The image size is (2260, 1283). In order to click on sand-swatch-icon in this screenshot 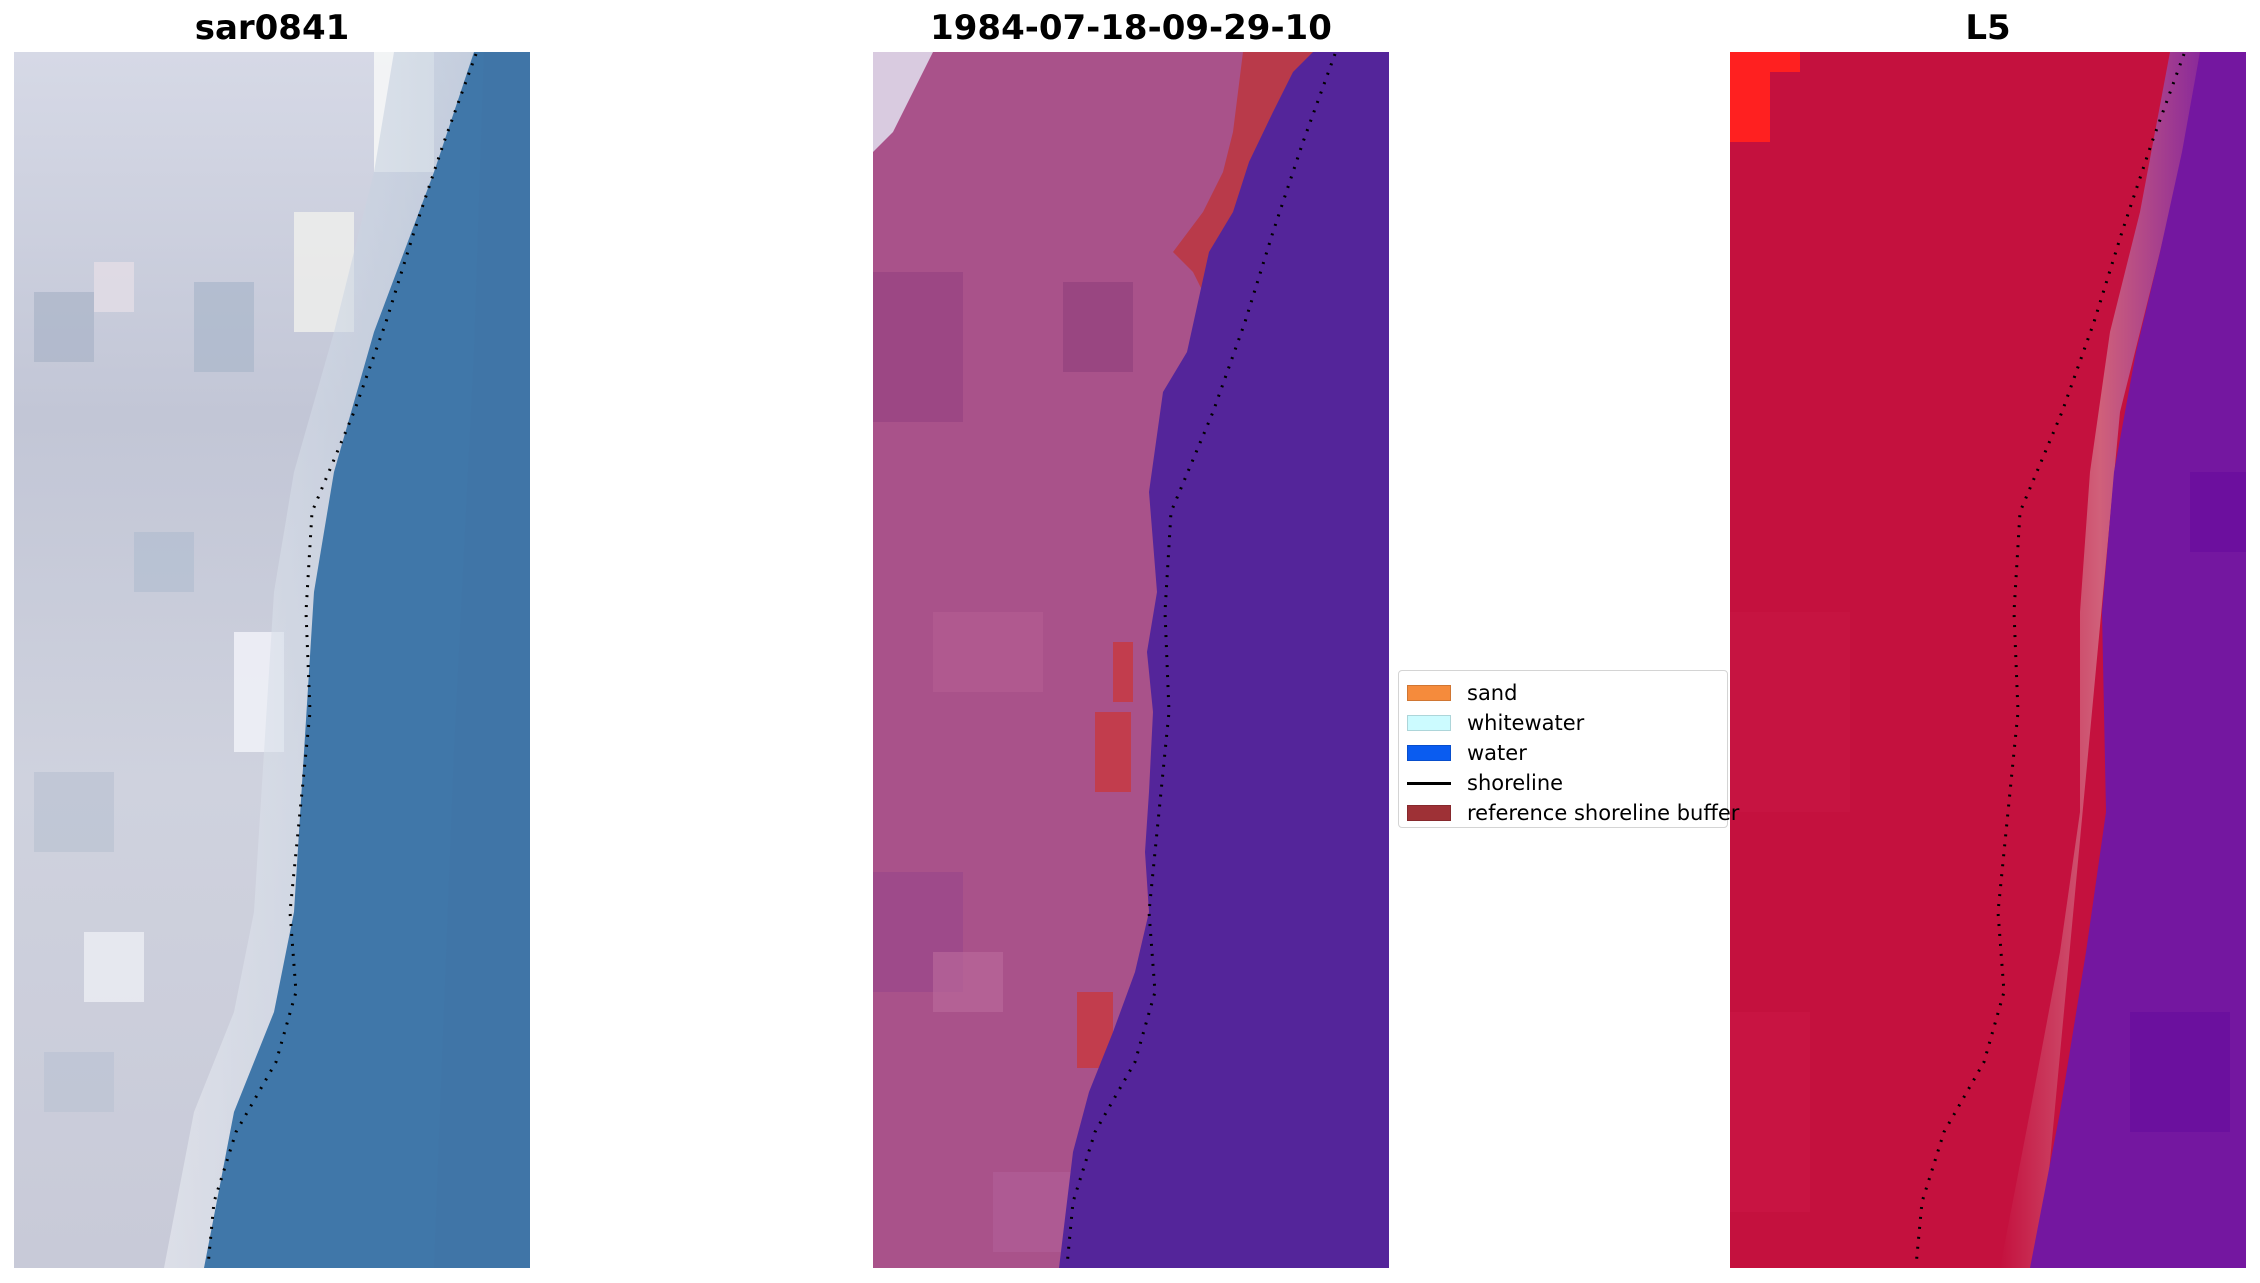, I will do `click(1429, 693)`.